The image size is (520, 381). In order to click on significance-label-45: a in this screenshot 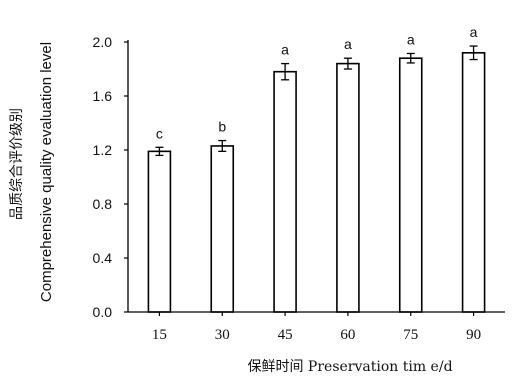, I will do `click(285, 50)`.